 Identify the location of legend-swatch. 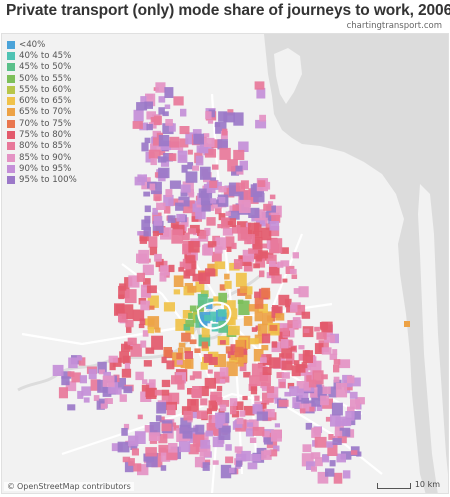
(11, 67).